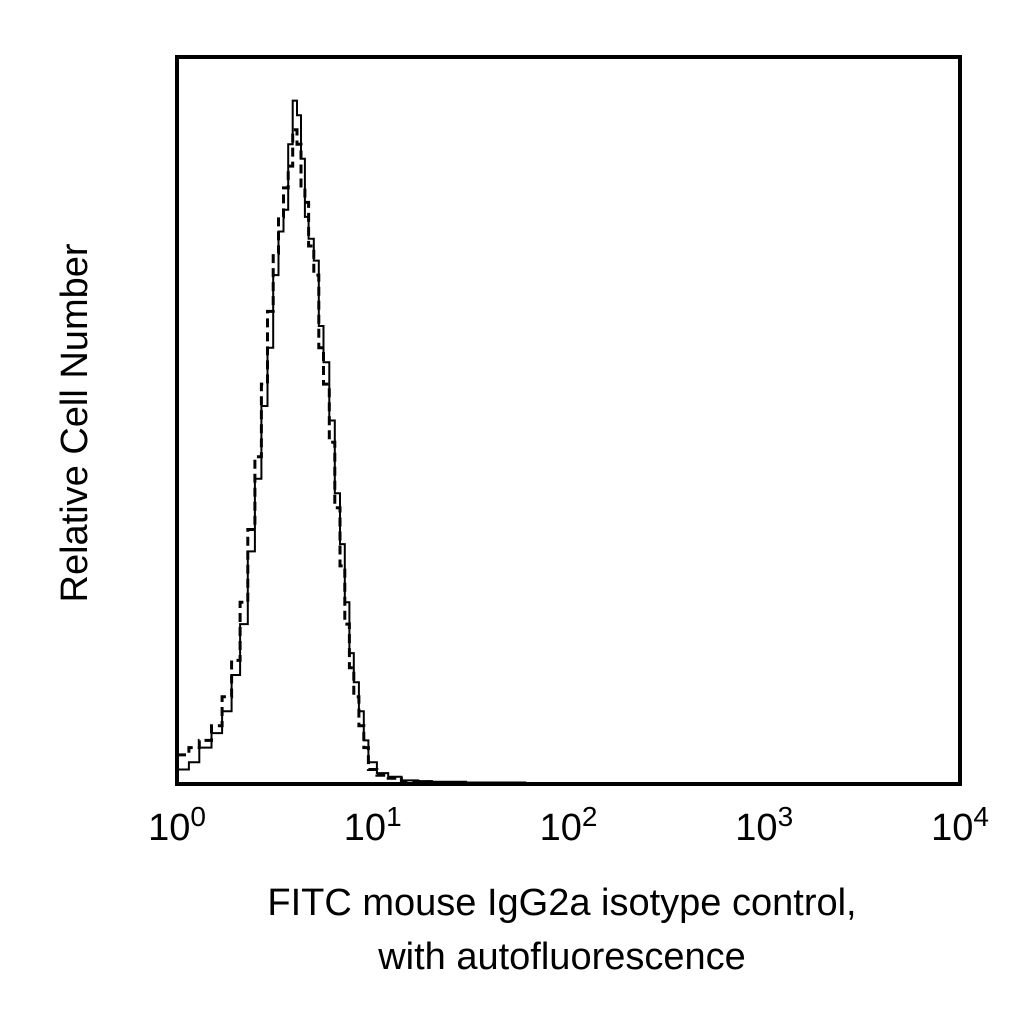  What do you see at coordinates (561, 903) in the screenshot?
I see `x-axis-label-line1: FITC mouse IgG2a isotype control,` at bounding box center [561, 903].